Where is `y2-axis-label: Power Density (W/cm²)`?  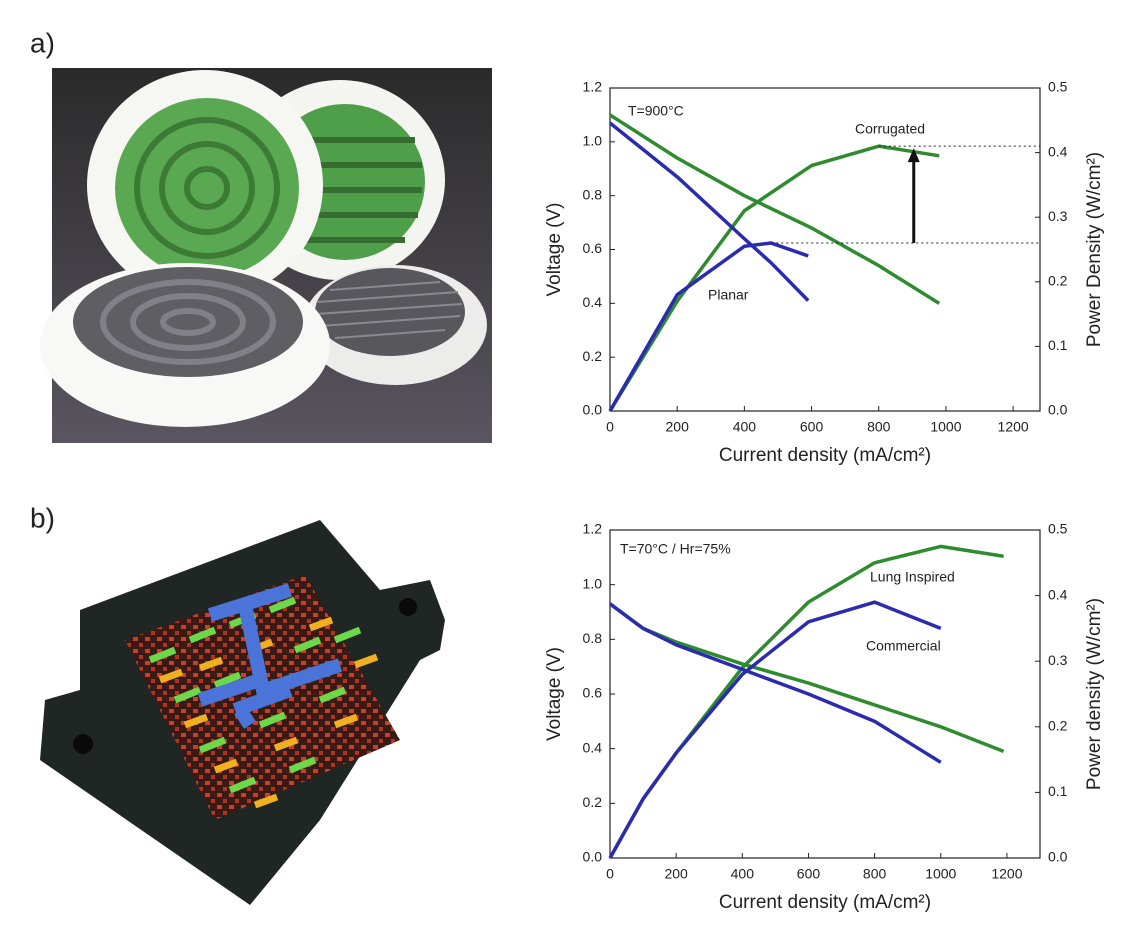 y2-axis-label: Power Density (W/cm²) is located at coordinates (1094, 249).